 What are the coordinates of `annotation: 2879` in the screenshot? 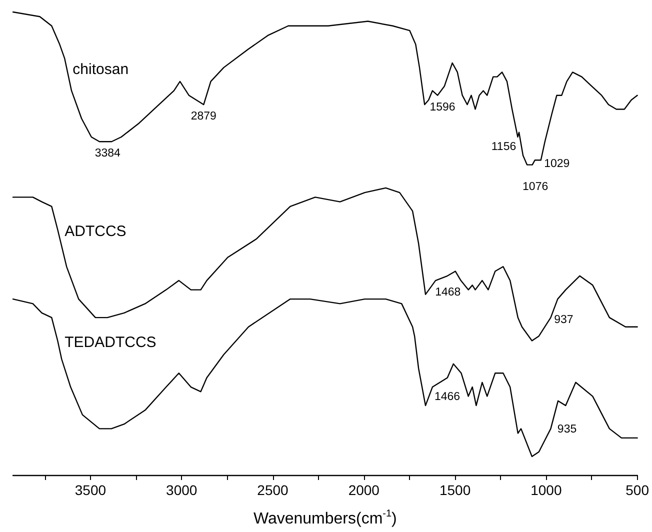 It's located at (203, 116).